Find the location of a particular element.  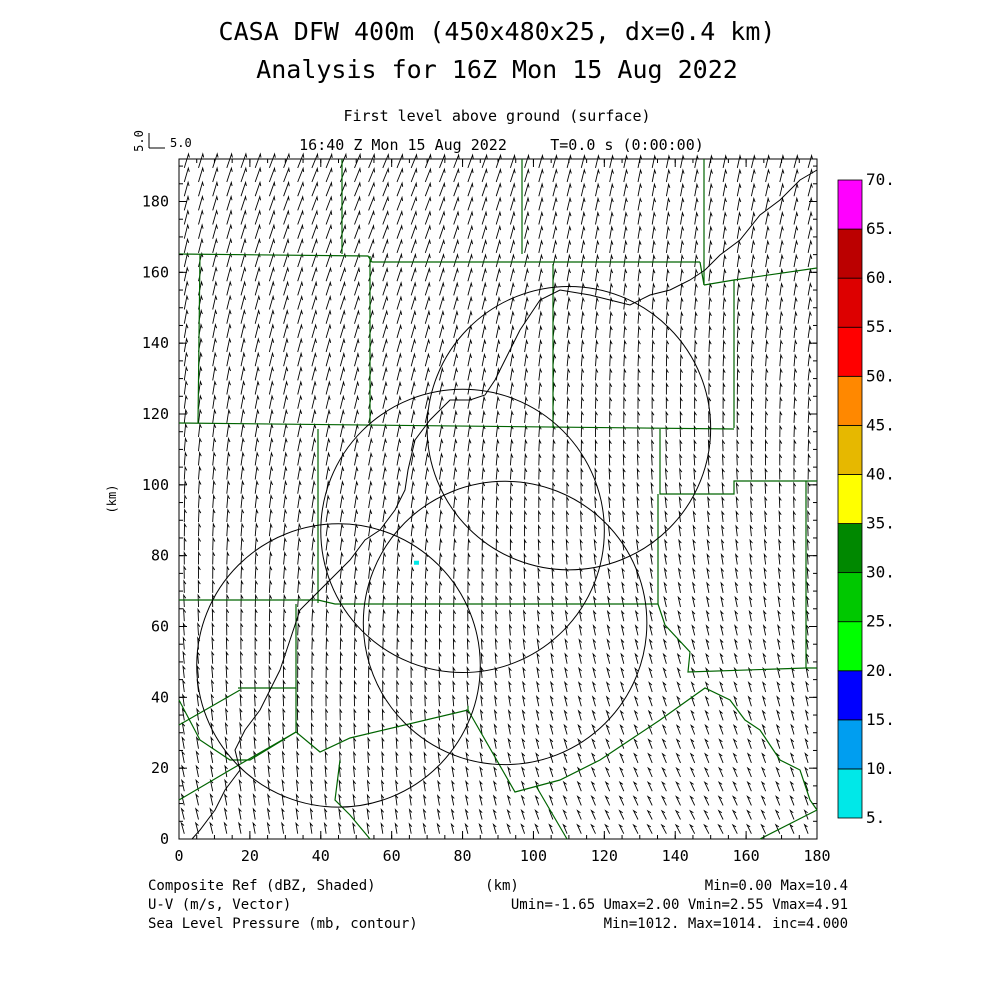

reflectivity-echo is located at coordinates (416, 562).